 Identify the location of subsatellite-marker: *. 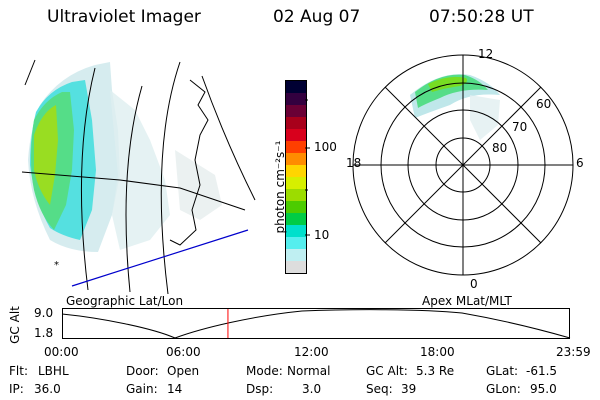
(56, 265).